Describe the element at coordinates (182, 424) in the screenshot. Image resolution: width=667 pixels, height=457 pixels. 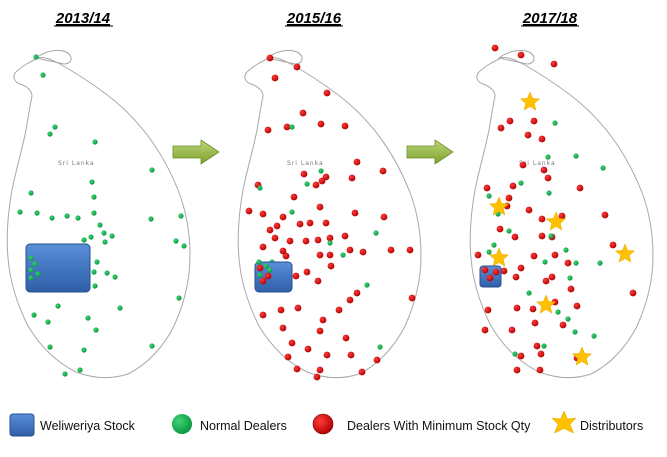
I see `green-circle-icon` at that location.